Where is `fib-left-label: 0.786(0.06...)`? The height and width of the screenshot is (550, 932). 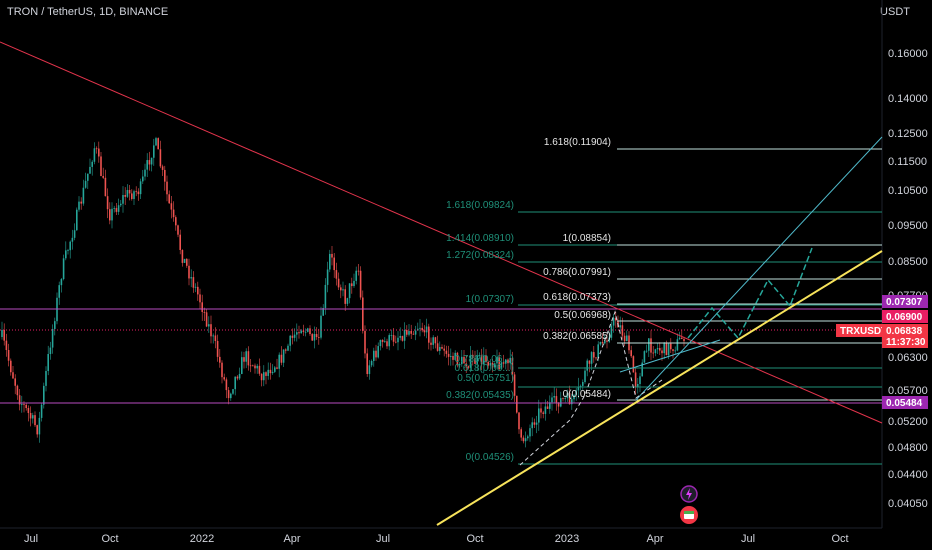 fib-left-label: 0.786(0.06...) is located at coordinates (484, 359).